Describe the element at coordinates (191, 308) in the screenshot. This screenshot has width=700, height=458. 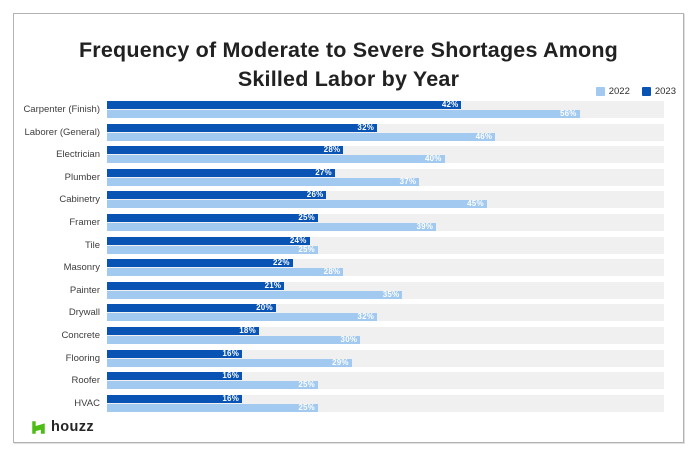
I see `bar-2023: 20%` at that location.